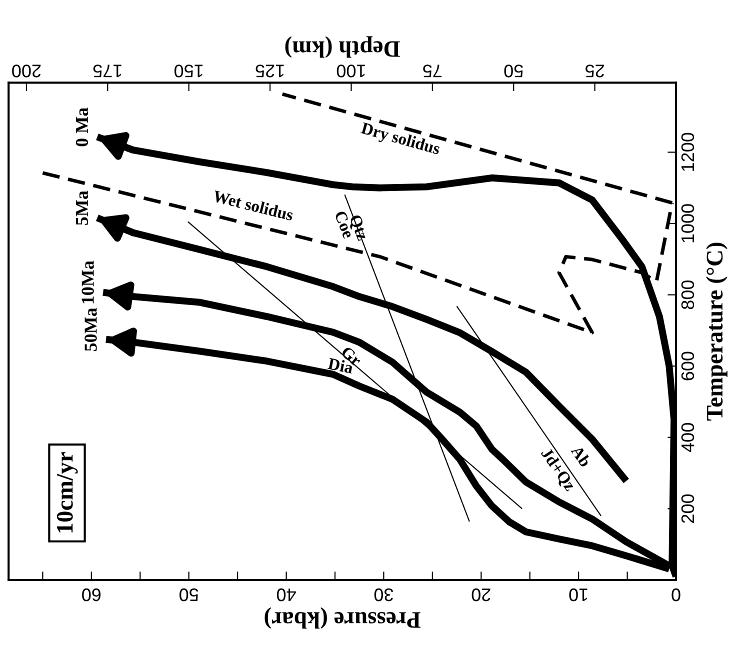 Image resolution: width=749 pixels, height=663 pixels. What do you see at coordinates (286, 595) in the screenshot?
I see `x-tick-label: 40` at bounding box center [286, 595].